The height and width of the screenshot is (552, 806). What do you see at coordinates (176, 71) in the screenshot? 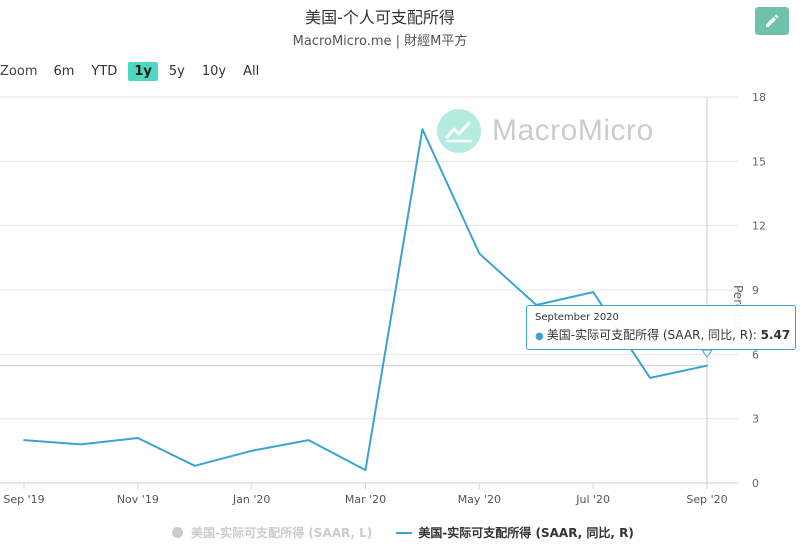
I see `range-button-5y: 5y` at bounding box center [176, 71].